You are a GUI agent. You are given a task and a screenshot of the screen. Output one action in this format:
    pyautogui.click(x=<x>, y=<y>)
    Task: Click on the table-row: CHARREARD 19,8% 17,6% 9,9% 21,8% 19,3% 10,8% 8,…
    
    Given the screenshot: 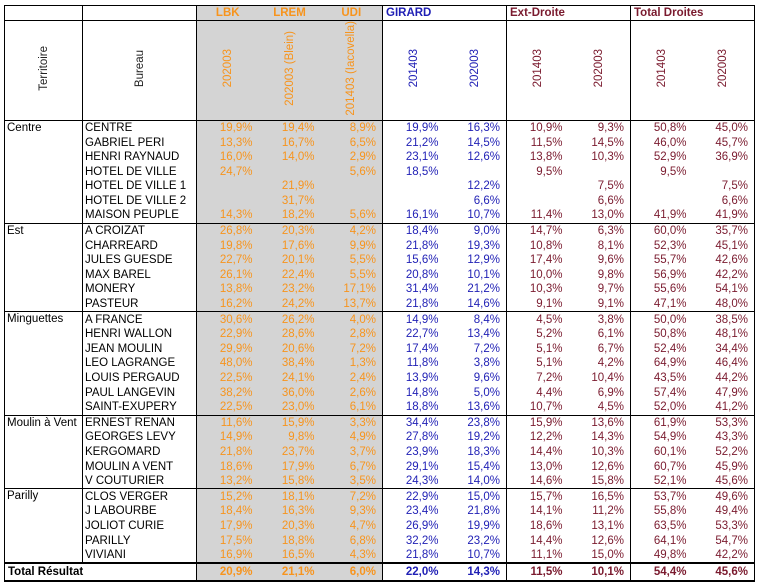 What is the action you would take?
    pyautogui.click(x=379, y=245)
    